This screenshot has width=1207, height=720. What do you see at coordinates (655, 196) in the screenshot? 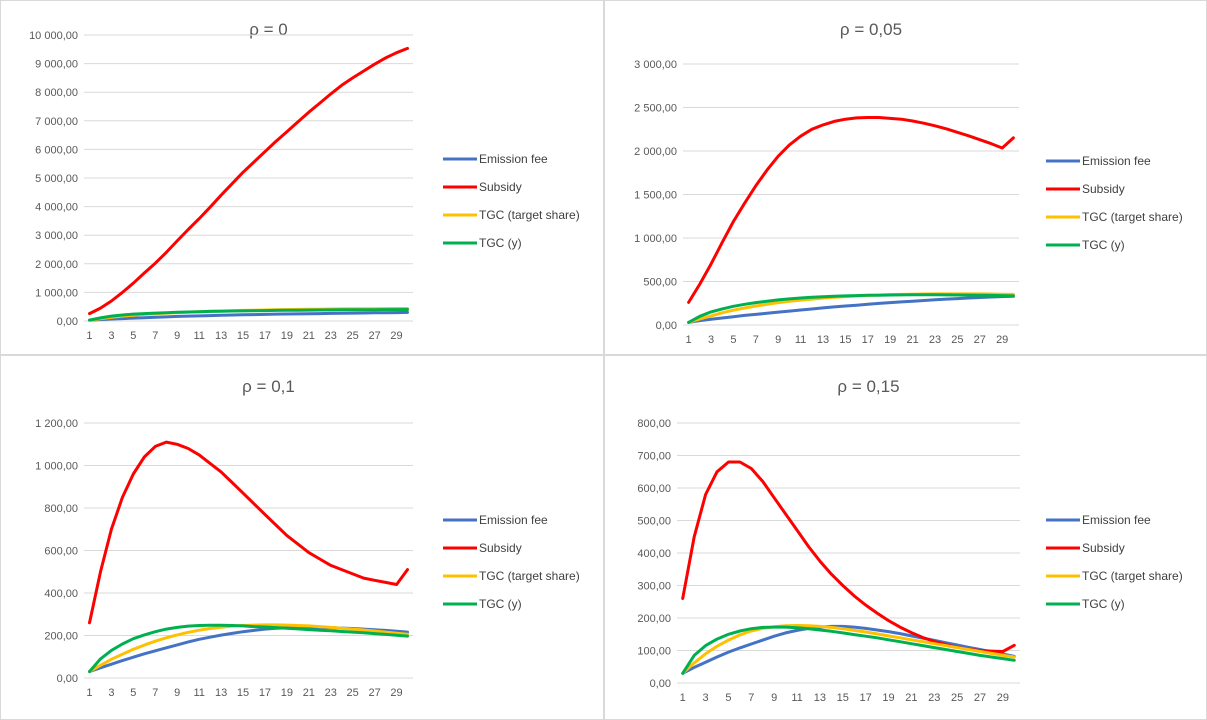
I see `y-tick-label: 1 500,00` at bounding box center [655, 196].